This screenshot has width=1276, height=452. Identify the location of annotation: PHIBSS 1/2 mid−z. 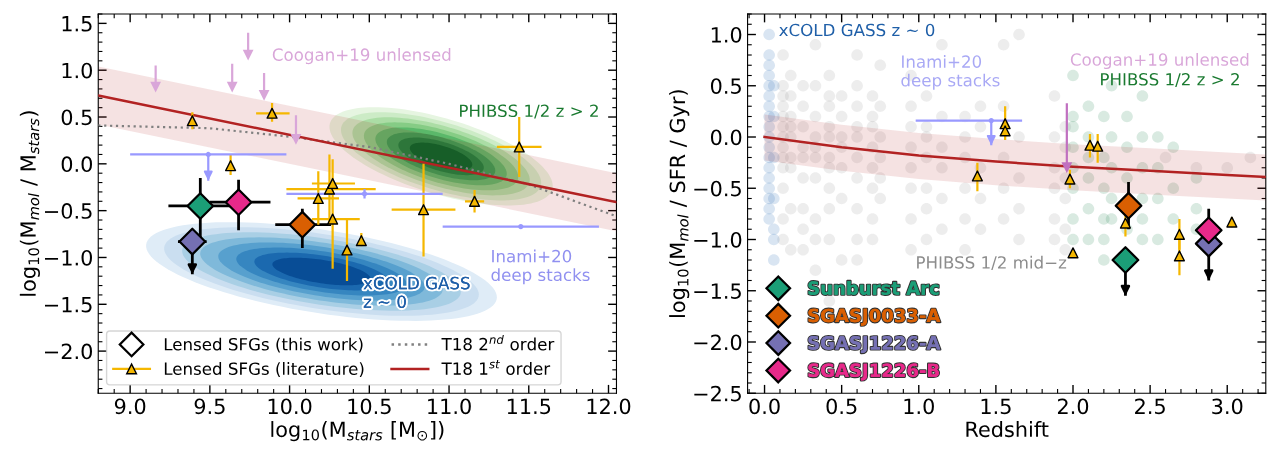
(992, 263).